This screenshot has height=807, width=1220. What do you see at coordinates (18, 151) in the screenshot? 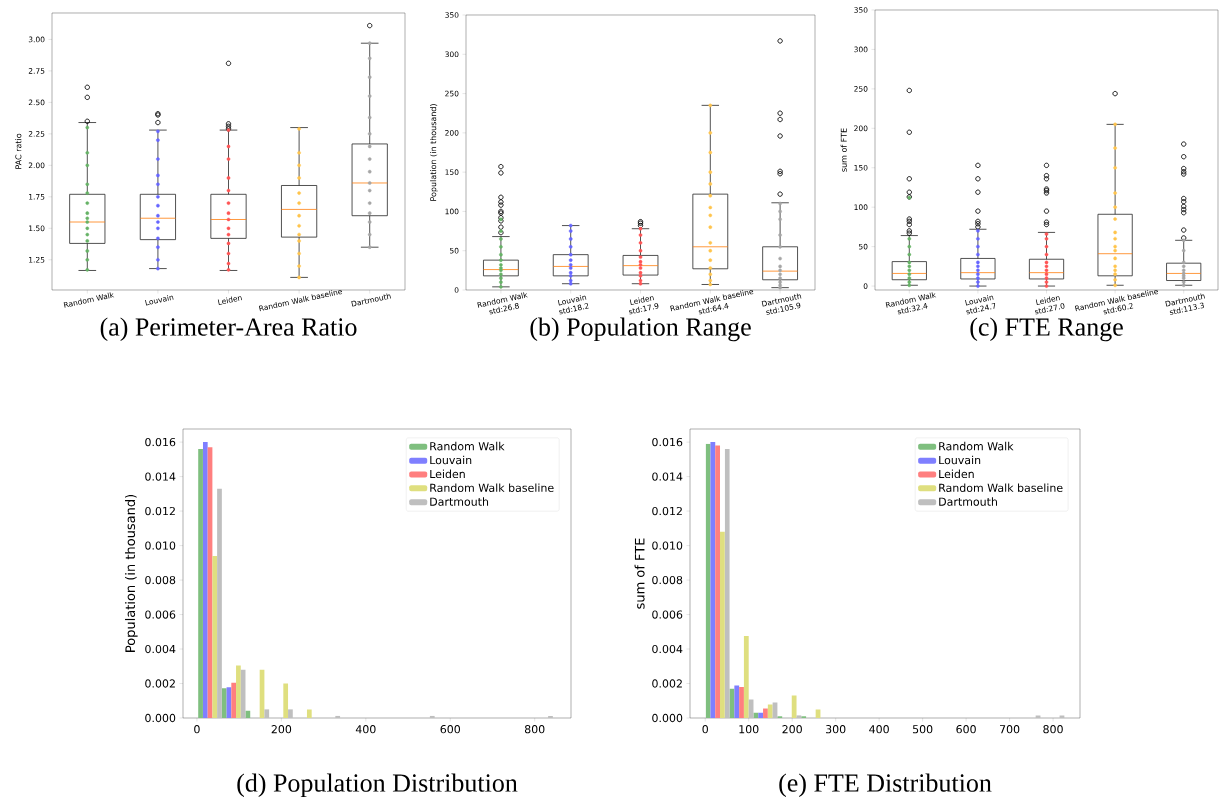
I see `y-axis-title: PAC ratio` at bounding box center [18, 151].